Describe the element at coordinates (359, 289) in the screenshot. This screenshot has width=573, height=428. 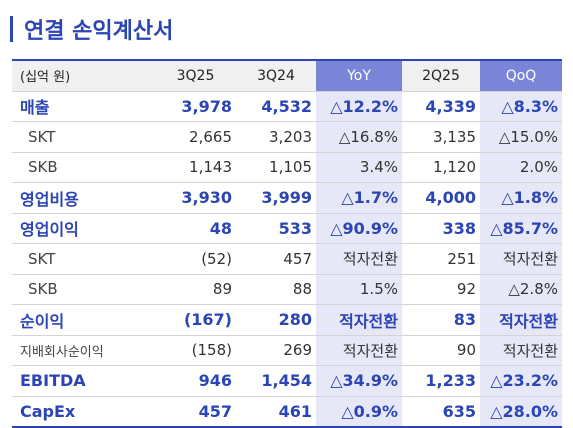
I see `cell-yoy: 1.5%` at that location.